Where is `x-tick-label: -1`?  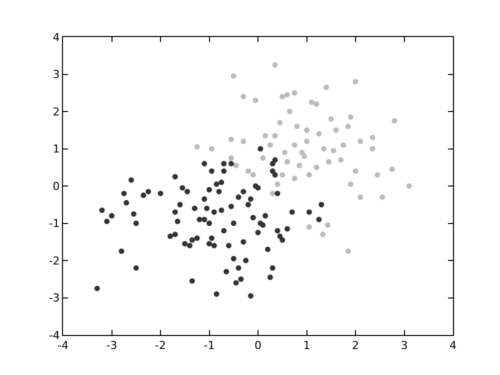
x-tick-label: -1 is located at coordinates (209, 345).